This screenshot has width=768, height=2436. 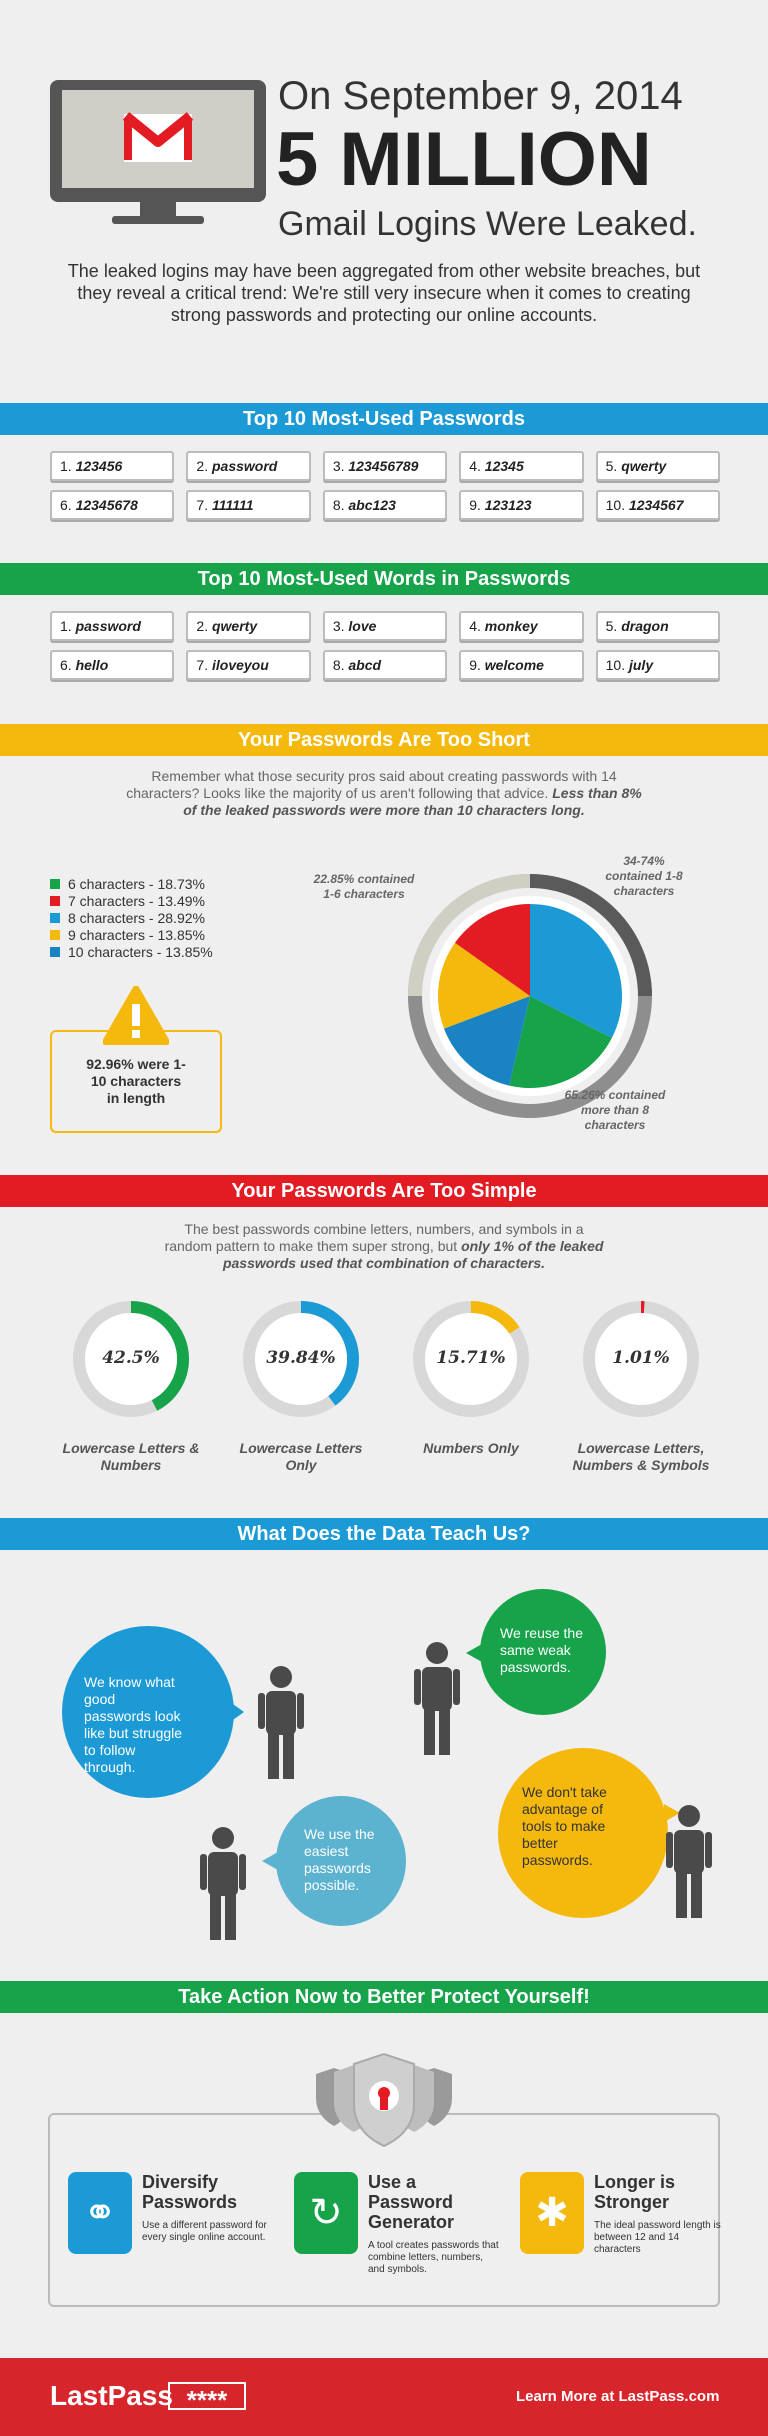 What do you see at coordinates (521, 626) in the screenshot?
I see `words-item: 4. monkey` at bounding box center [521, 626].